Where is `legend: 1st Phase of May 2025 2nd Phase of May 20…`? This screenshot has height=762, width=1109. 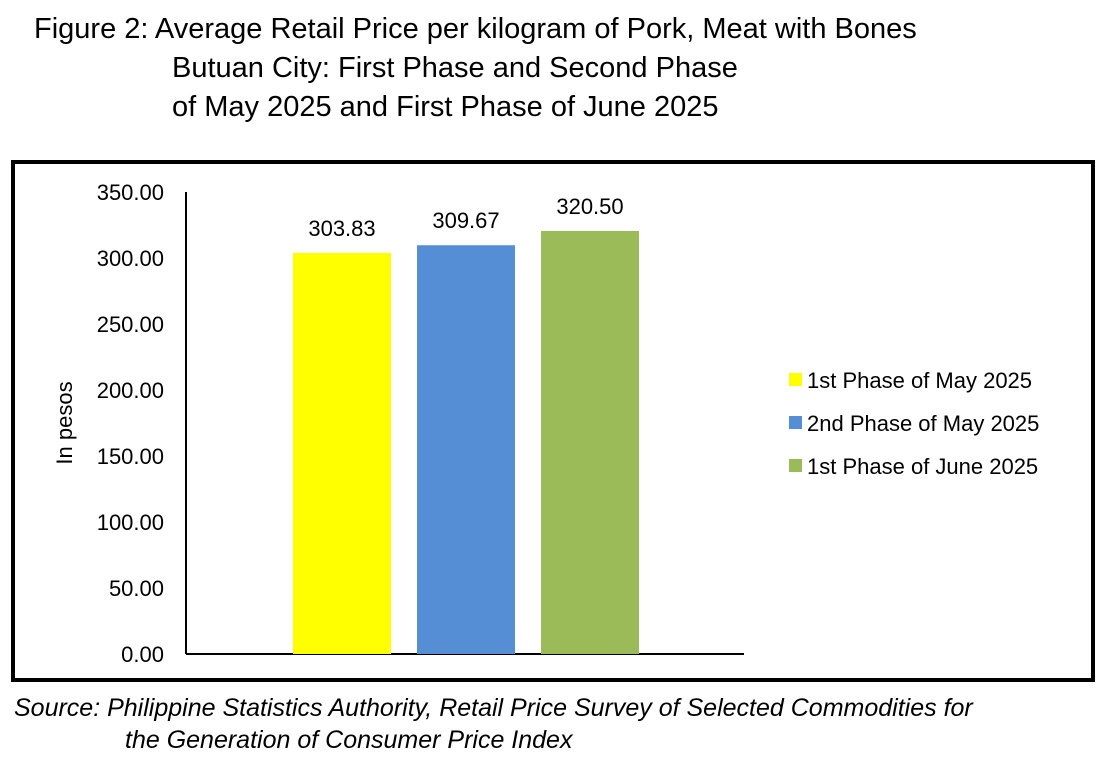 legend: 1st Phase of May 2025 2nd Phase of May 20… is located at coordinates (914, 423).